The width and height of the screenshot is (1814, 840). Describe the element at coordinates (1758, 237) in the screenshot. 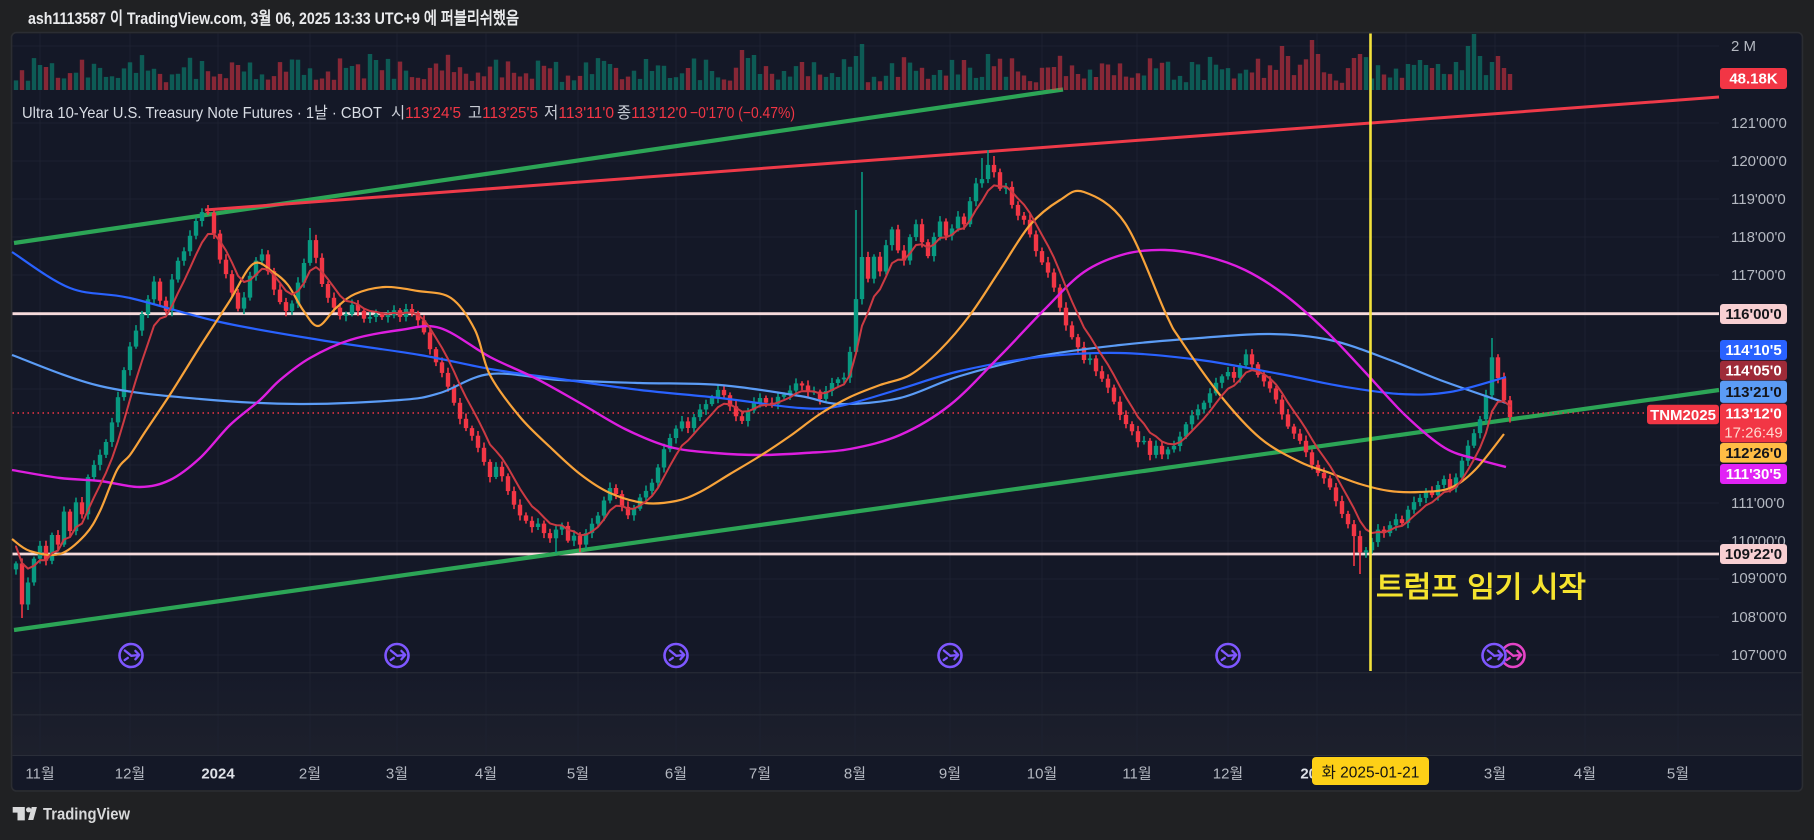

I see `svg-text: 118'00'0` at that location.